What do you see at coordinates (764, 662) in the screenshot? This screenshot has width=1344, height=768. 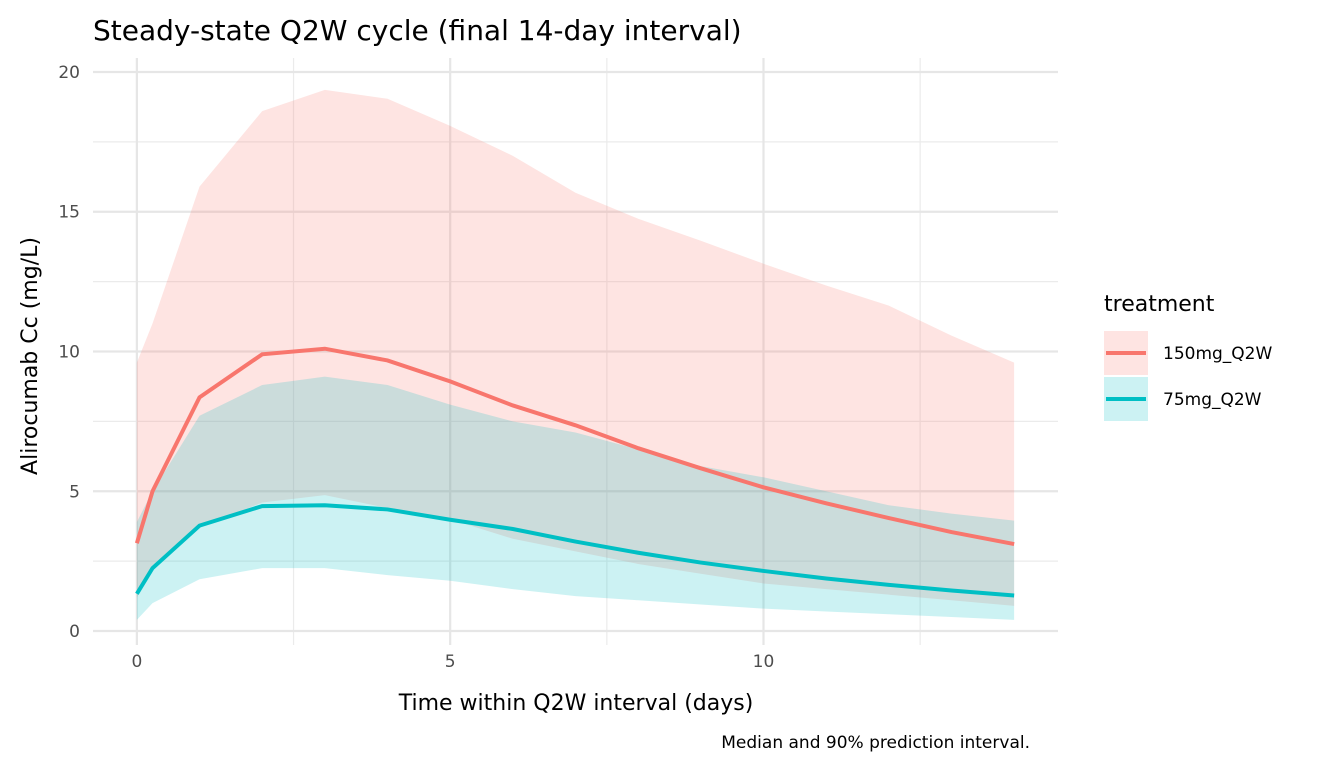 I see `x-tick-label: 10` at bounding box center [764, 662].